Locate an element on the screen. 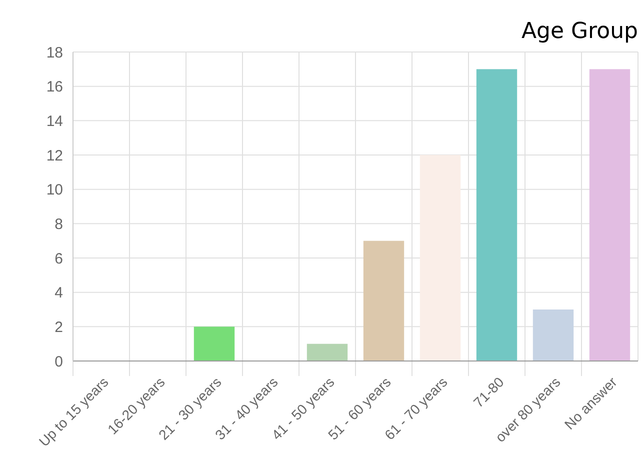 The width and height of the screenshot is (644, 474). y-tick-label: 4 is located at coordinates (58, 293).